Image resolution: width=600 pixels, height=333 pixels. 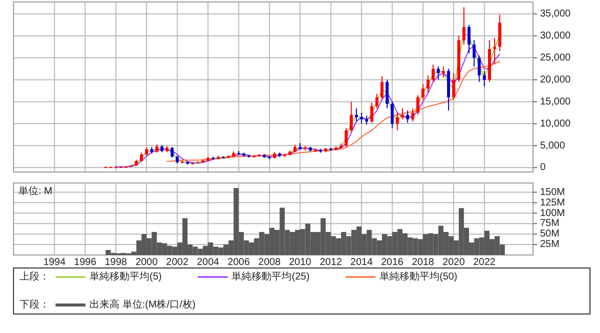 What do you see at coordinates (556, 36) in the screenshot?
I see `y-tick-label: 30,000` at bounding box center [556, 36].